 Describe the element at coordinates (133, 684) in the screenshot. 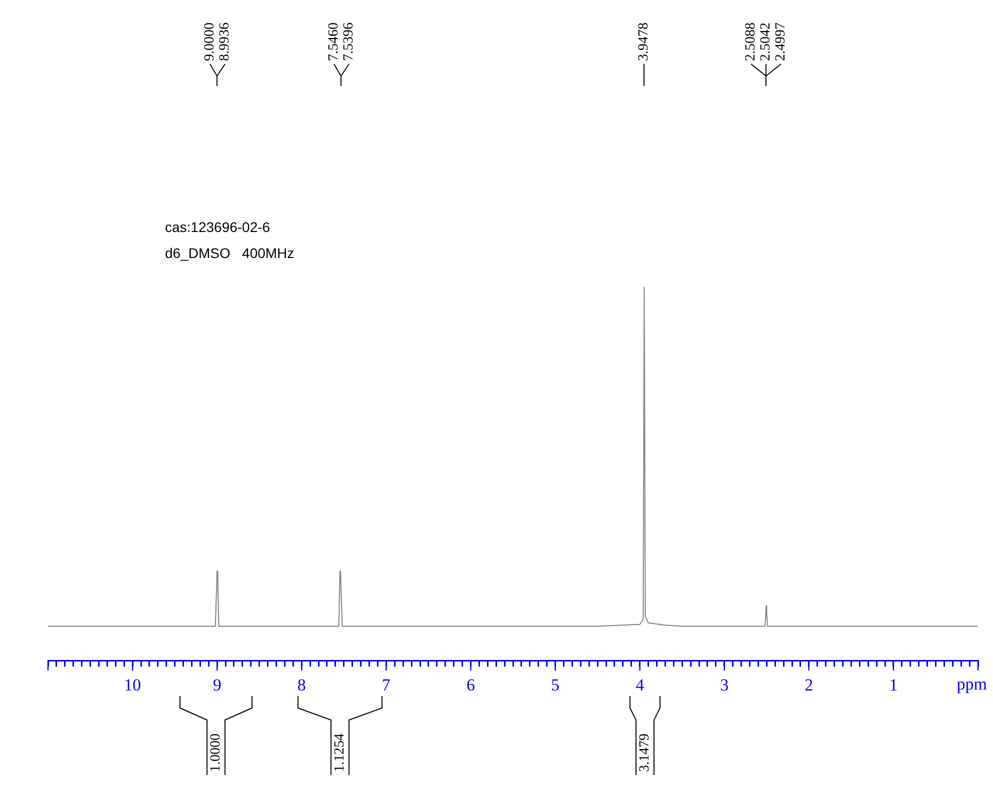

I see `x-tick-label: 10` at that location.